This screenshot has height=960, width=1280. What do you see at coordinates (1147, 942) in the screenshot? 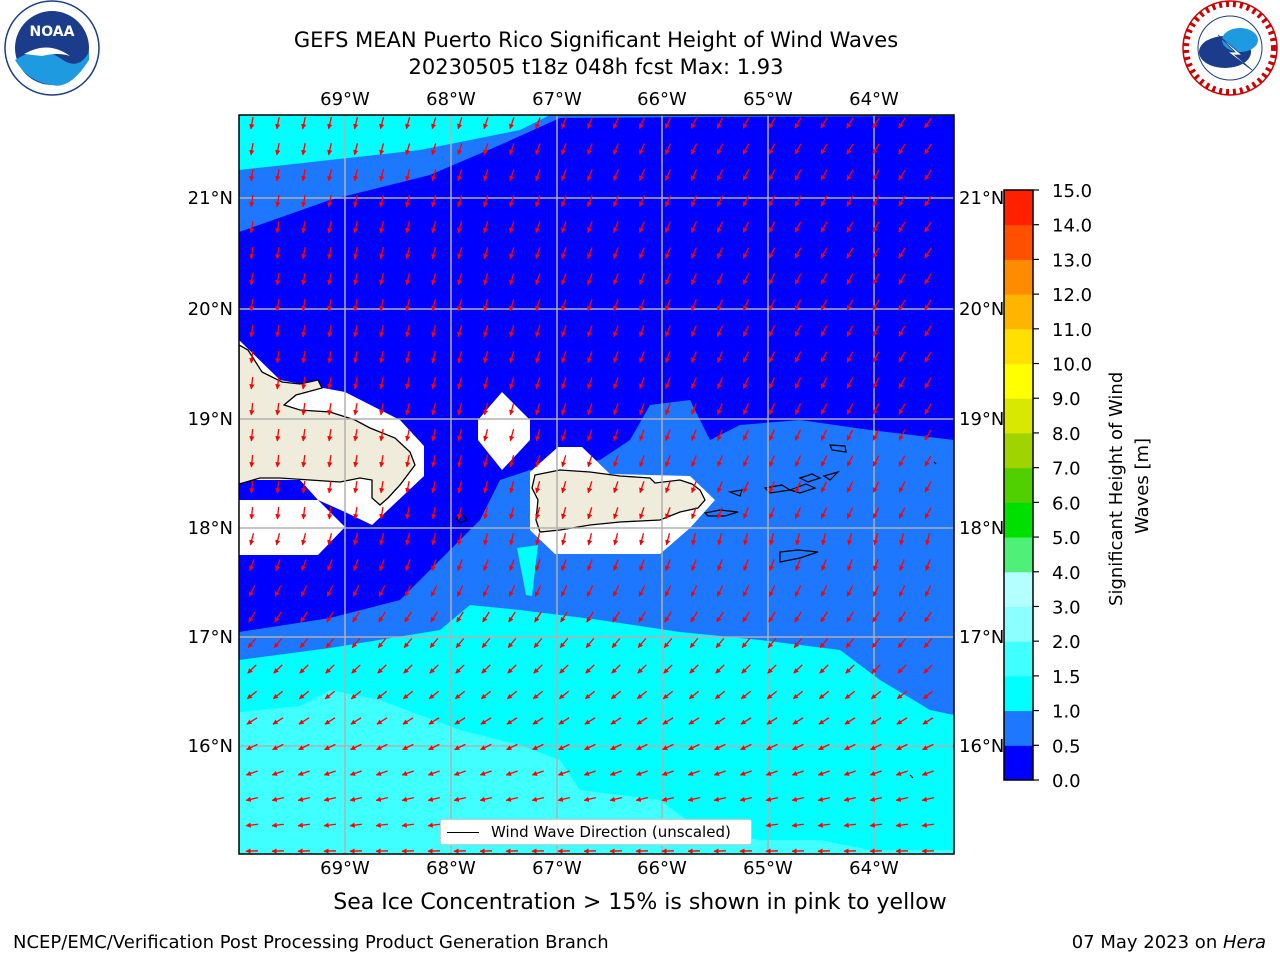
I see `footer-date-text: 07 May 2023 on` at bounding box center [1147, 942].